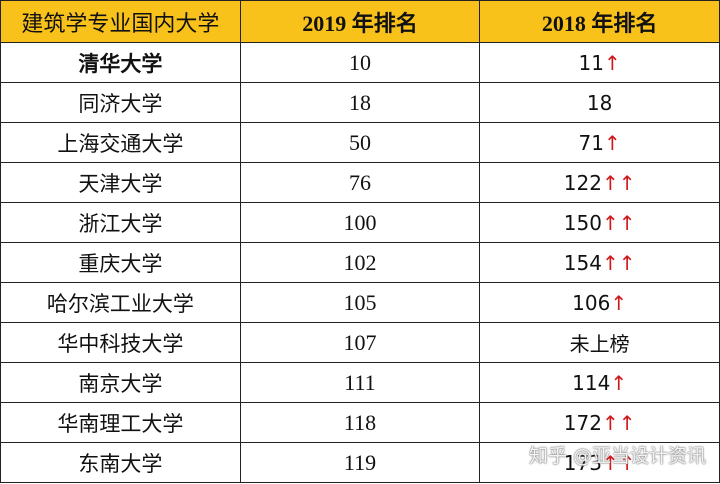 This screenshot has width=720, height=484. I want to click on rank-2018-cell: 150↑↑, so click(599, 222).